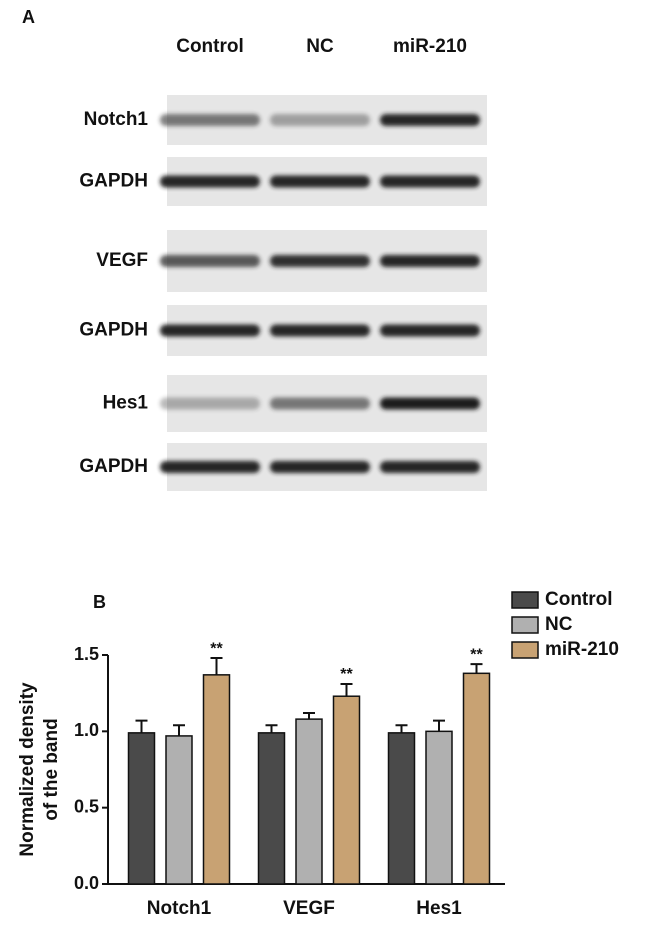  Describe the element at coordinates (116, 119) in the screenshot. I see `row-label: Notch1` at that location.